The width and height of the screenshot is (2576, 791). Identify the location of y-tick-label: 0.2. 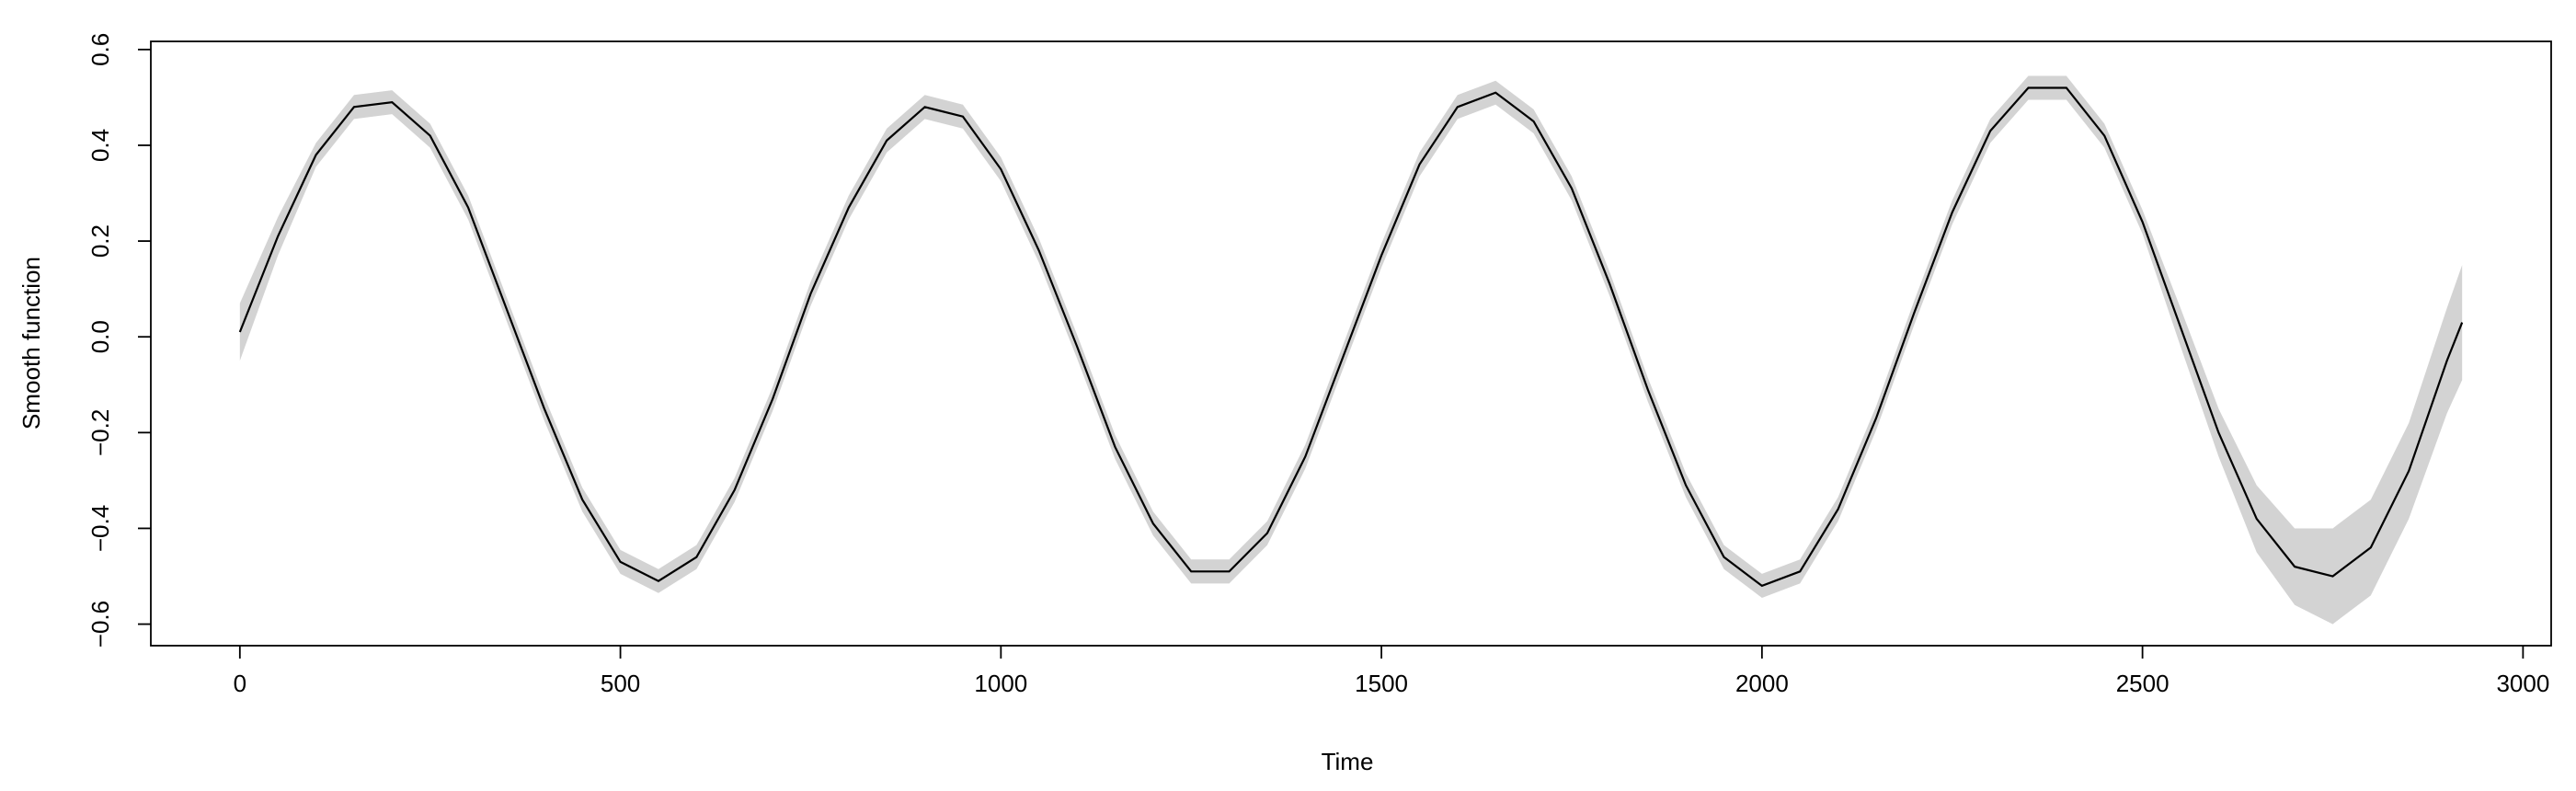
(100, 241).